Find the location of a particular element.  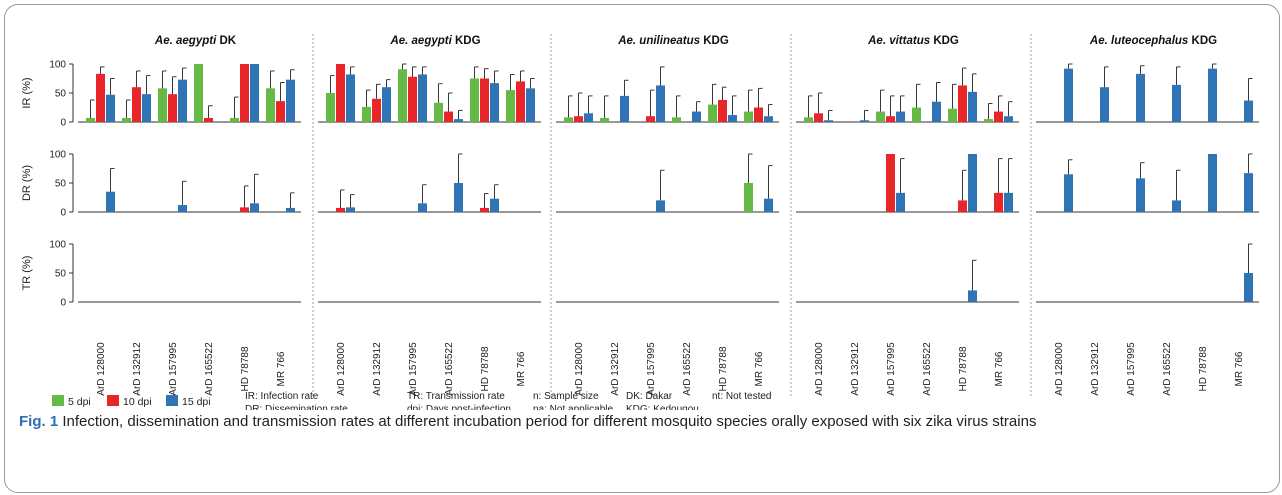

legend-label: 10 dpi is located at coordinates (137, 402).